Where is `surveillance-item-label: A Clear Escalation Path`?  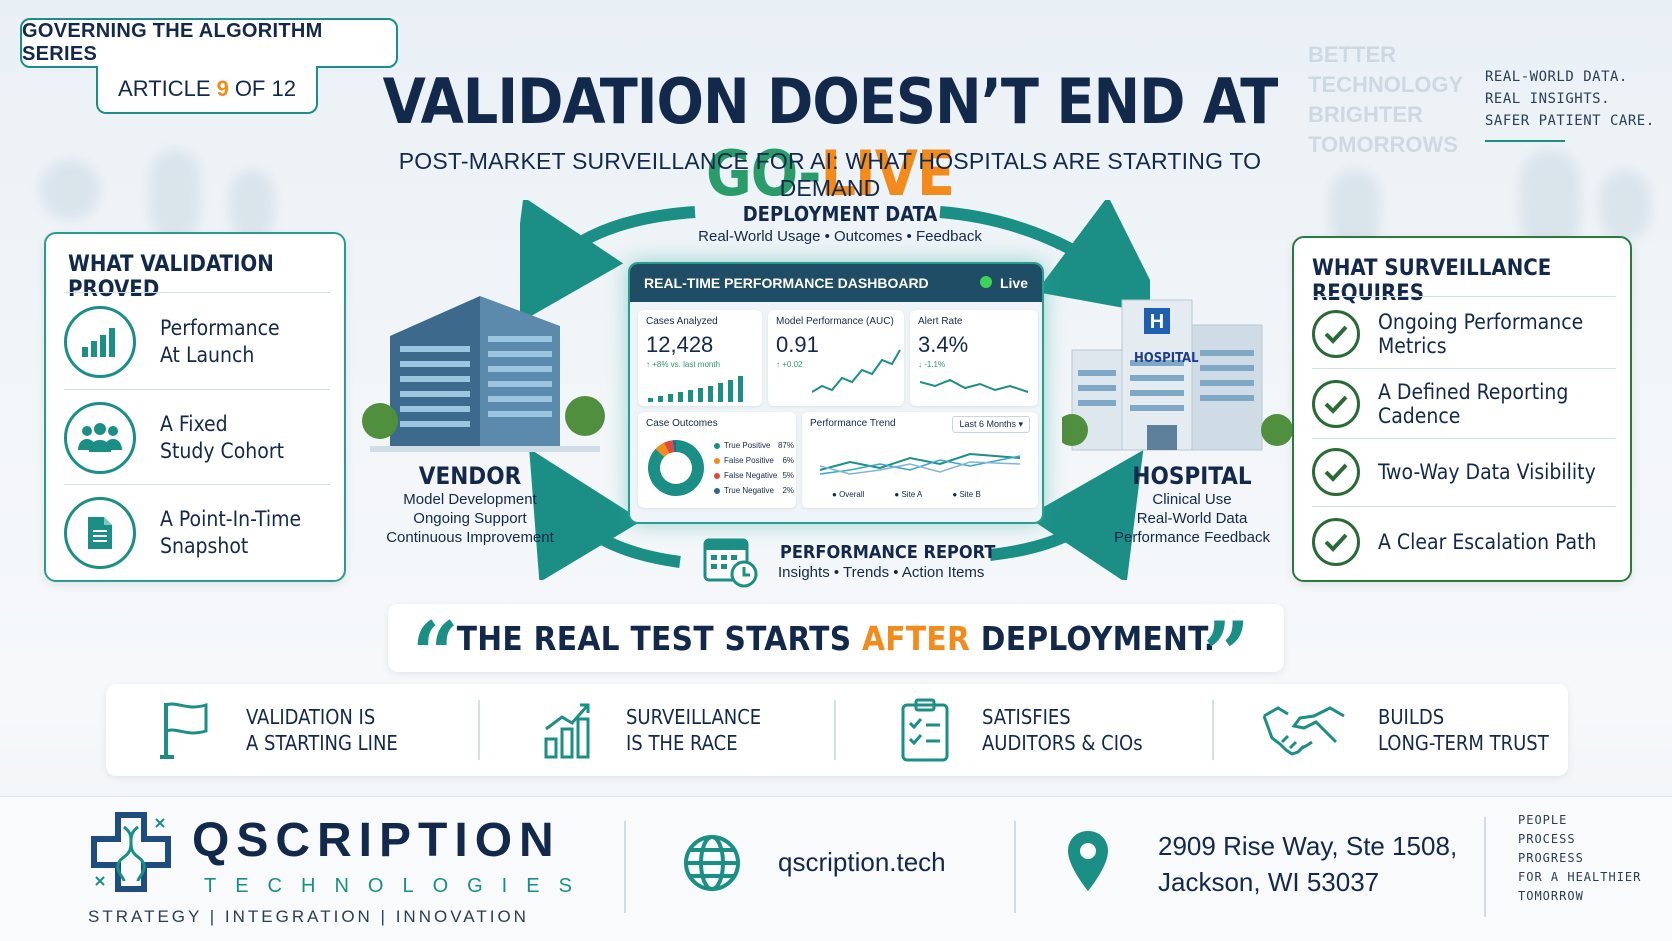 surveillance-item-label: A Clear Escalation Path is located at coordinates (1487, 542).